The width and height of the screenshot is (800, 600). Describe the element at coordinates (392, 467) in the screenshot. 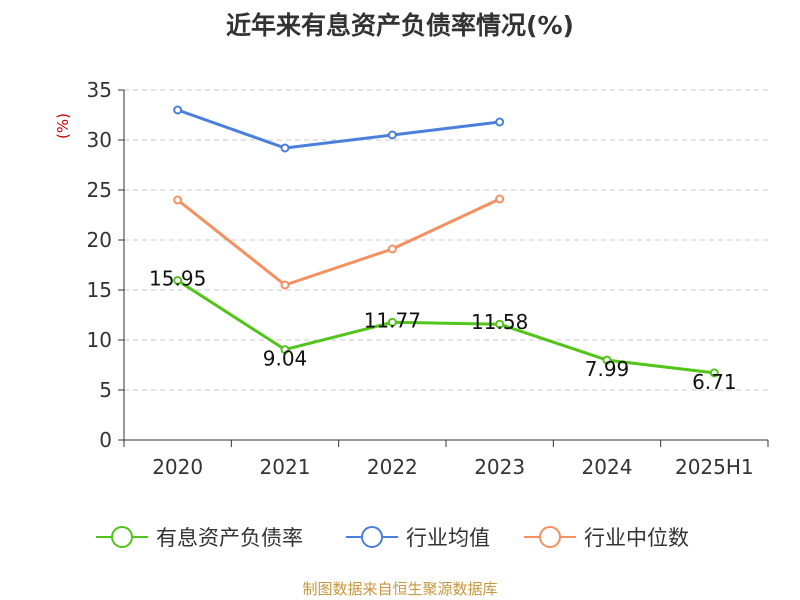

I see `x-tick-label: 2022` at that location.